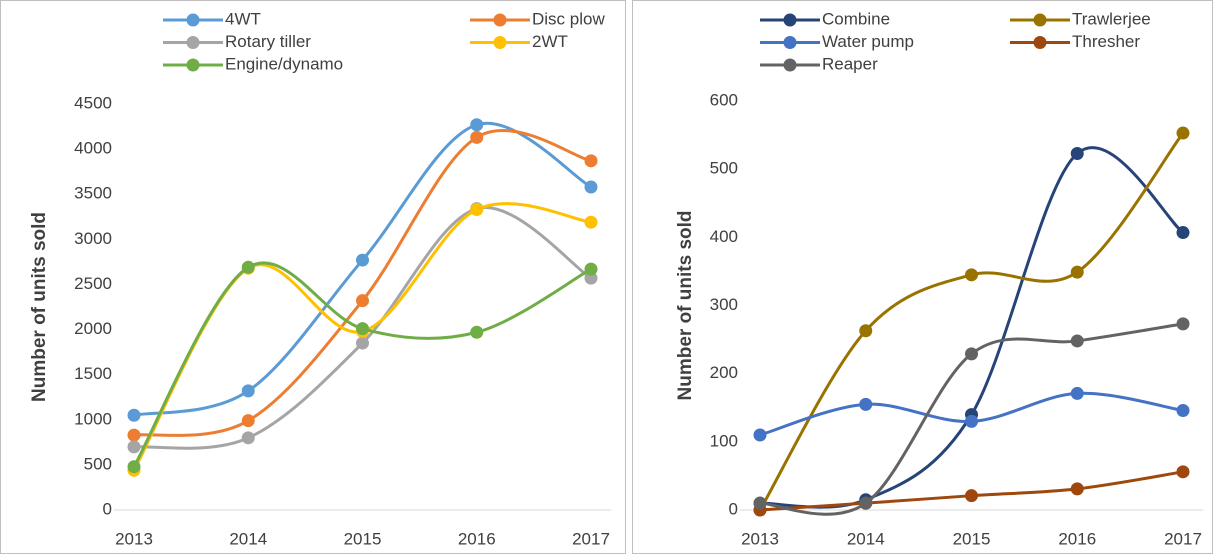 Image resolution: width=1213 pixels, height=559 pixels. Describe the element at coordinates (93, 102) in the screenshot. I see `y-tick-label: 4500` at that location.